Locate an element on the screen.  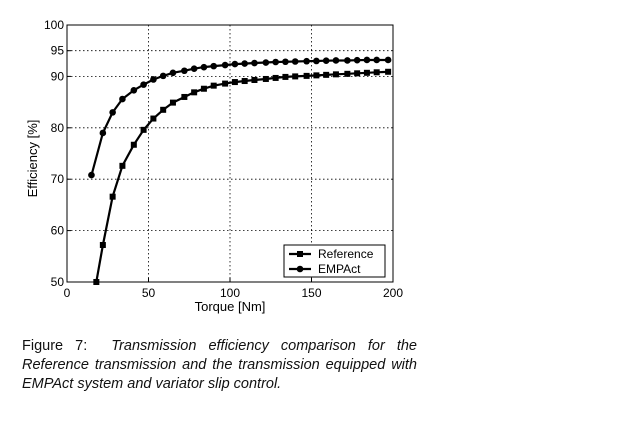
x-tick-label: 200 is located at coordinates (393, 293).